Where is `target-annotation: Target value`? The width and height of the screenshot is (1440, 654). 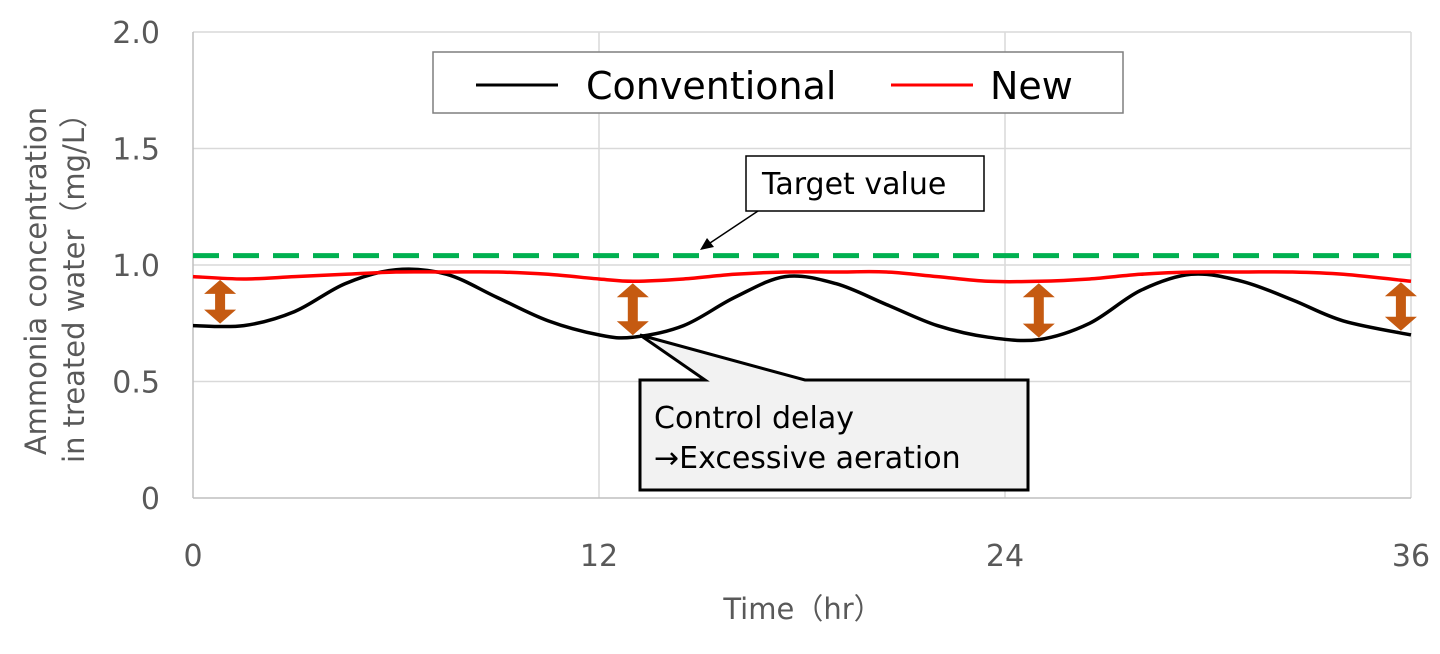
target-annotation: Target value is located at coordinates (842, 202).